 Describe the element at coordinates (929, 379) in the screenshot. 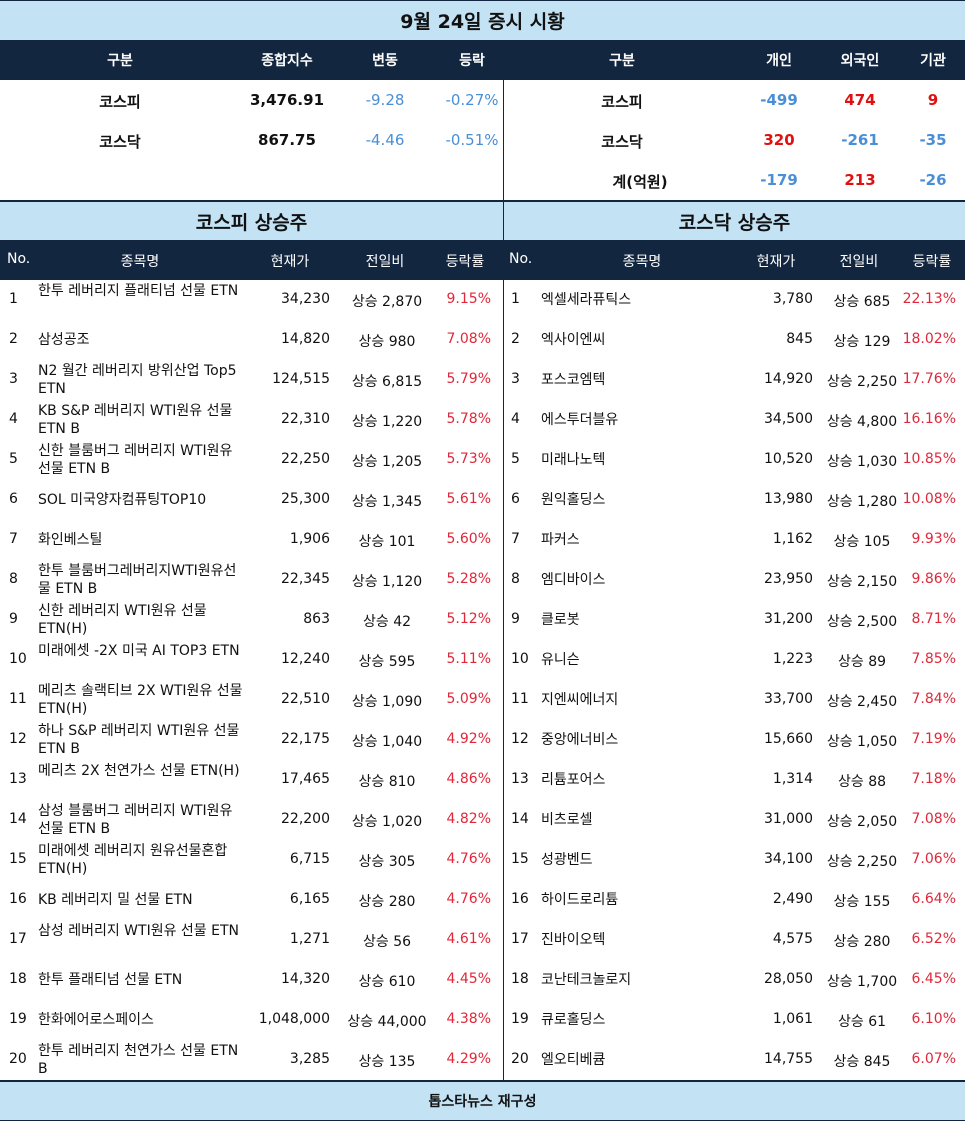

I see `change-rate: 17.76%` at that location.